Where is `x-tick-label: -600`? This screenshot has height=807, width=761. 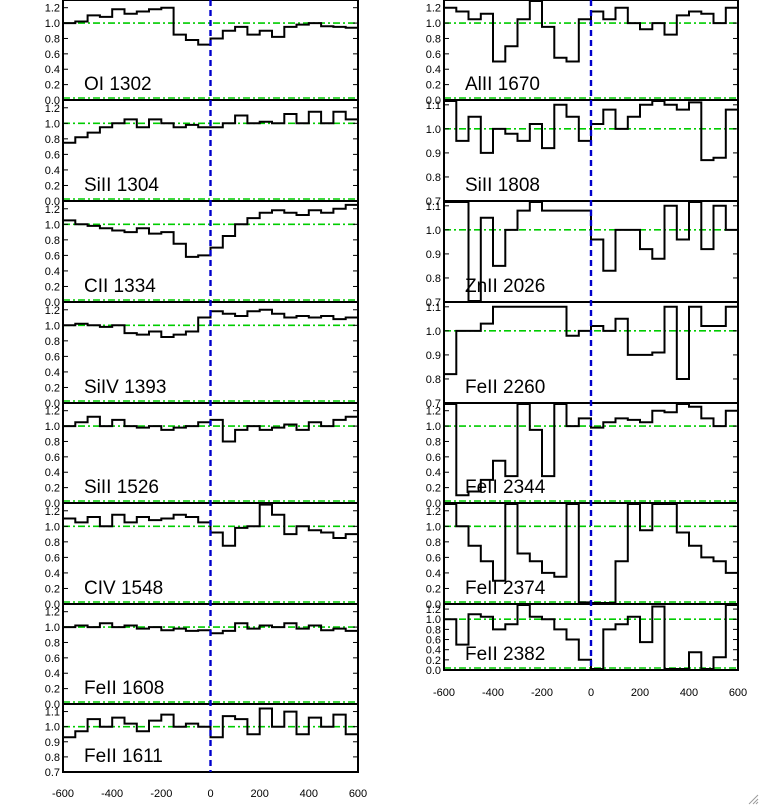
x-tick-label: -600 is located at coordinates (63, 794).